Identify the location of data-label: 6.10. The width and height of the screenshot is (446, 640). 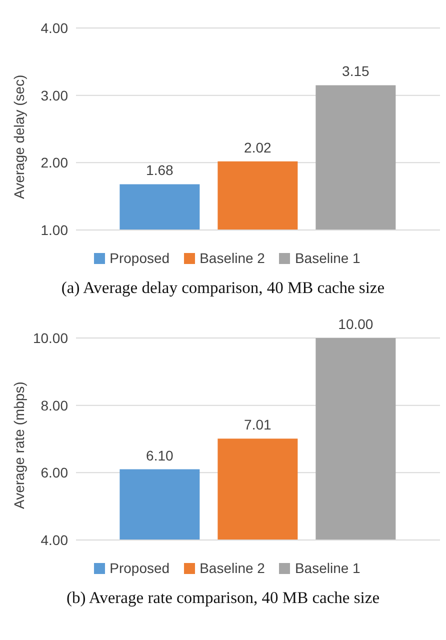
(160, 455).